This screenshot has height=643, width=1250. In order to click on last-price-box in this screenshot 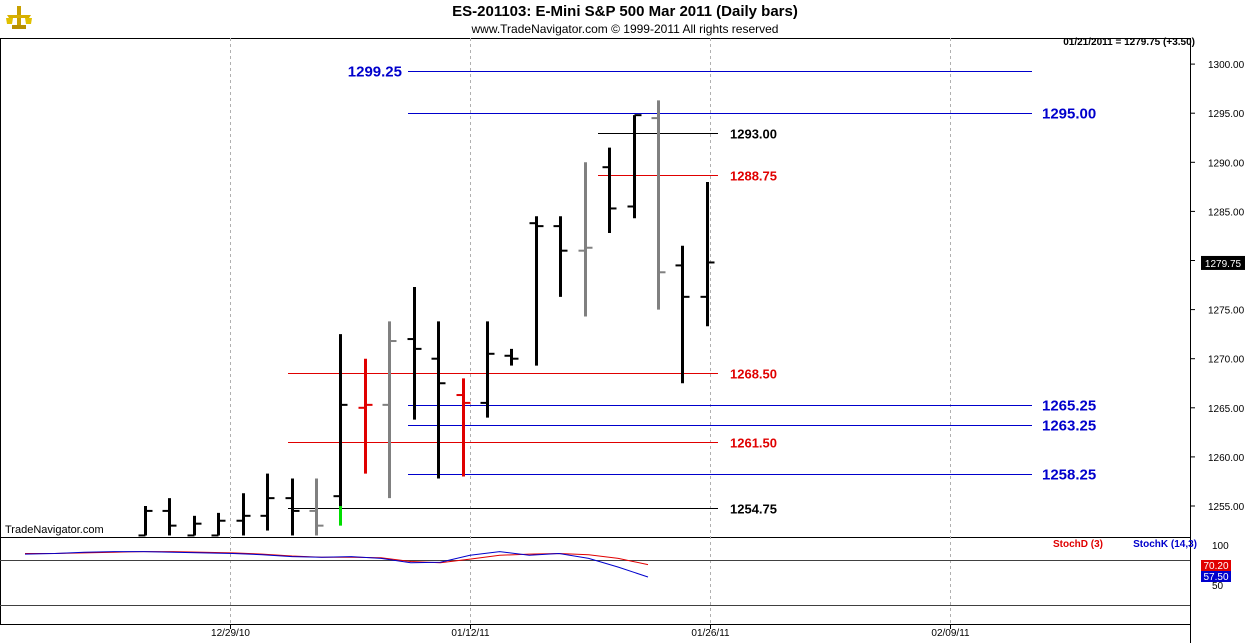, I will do `click(1223, 262)`.